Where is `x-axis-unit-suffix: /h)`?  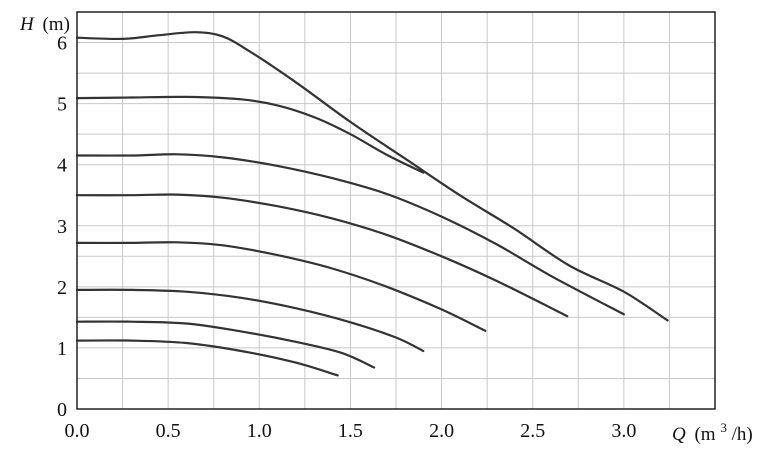 x-axis-unit-suffix: /h) is located at coordinates (742, 434).